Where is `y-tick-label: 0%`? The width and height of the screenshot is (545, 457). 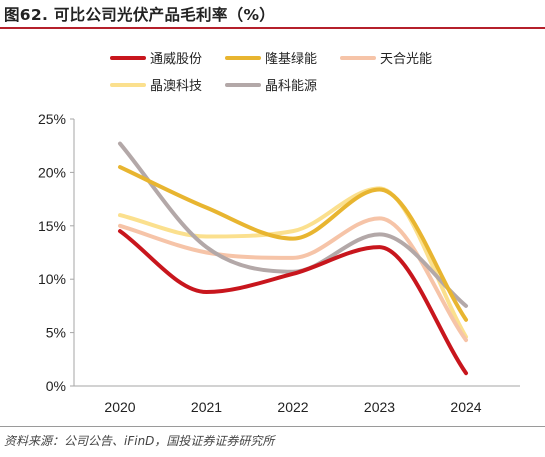
y-tick-label: 0% is located at coordinates (56, 386).